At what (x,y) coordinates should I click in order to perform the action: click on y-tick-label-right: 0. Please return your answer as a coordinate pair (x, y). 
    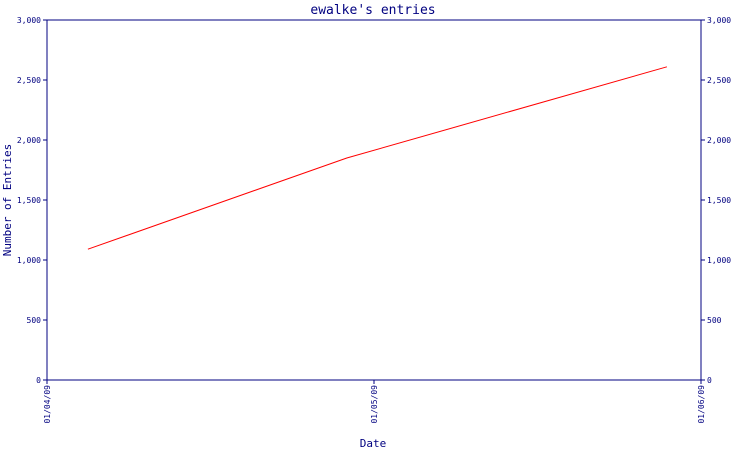
    Looking at the image, I should click on (709, 380).